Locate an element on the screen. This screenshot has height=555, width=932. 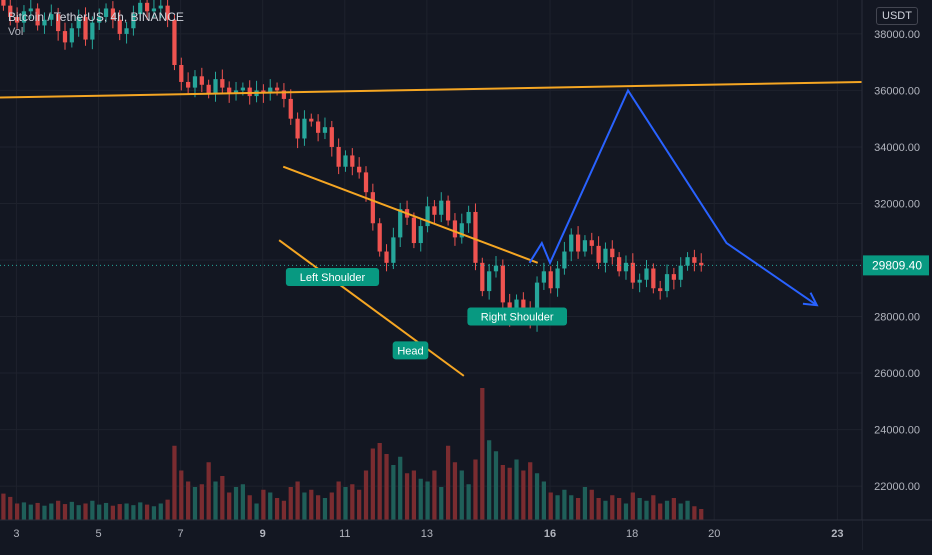
time-tick-label: 9 is located at coordinates (263, 534).